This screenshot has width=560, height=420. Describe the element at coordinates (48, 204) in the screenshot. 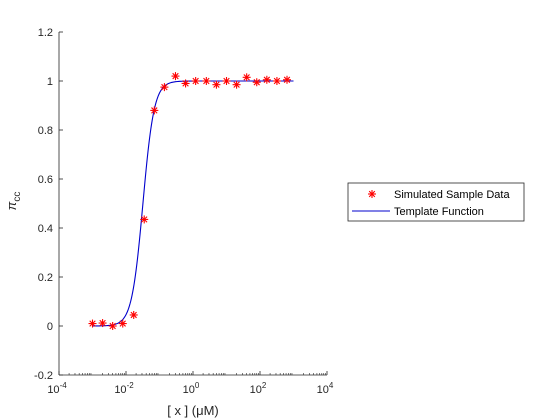

I see `y-axis-ticks: -0.2 0 0.2 0.4 0.6 0.8 1 1.2` at that location.